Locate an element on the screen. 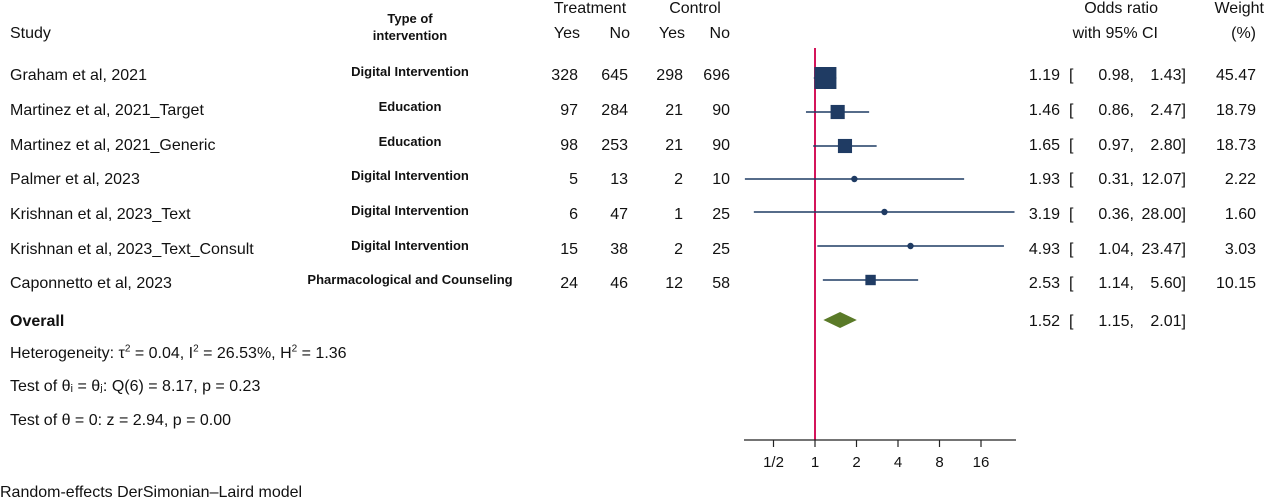 Image resolution: width=1280 pixels, height=502 pixels. control-no: 58 is located at coordinates (721, 283).